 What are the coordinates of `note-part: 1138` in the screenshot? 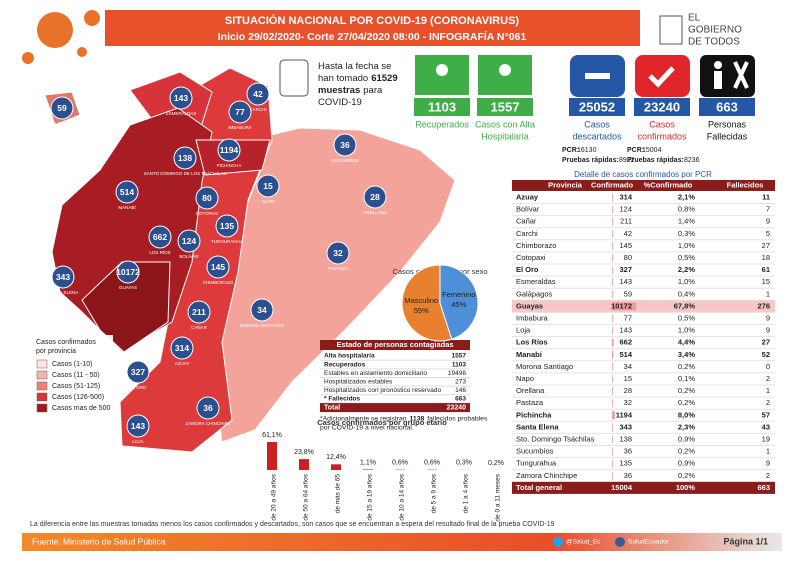 It's located at (417, 418).